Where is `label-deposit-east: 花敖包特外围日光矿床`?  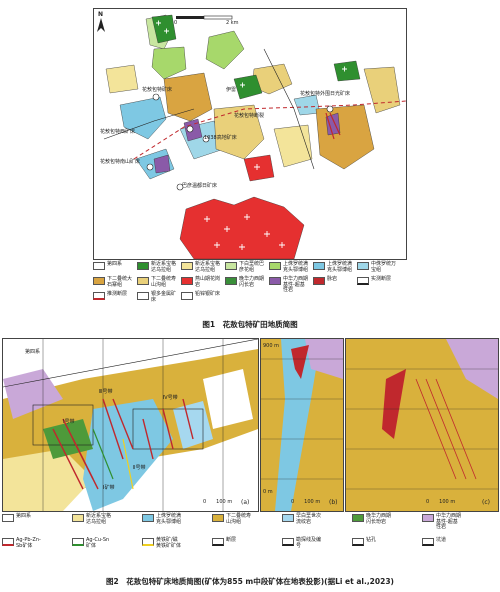 label-deposit-east: 花敖包特外围日光矿床 is located at coordinates (325, 94).